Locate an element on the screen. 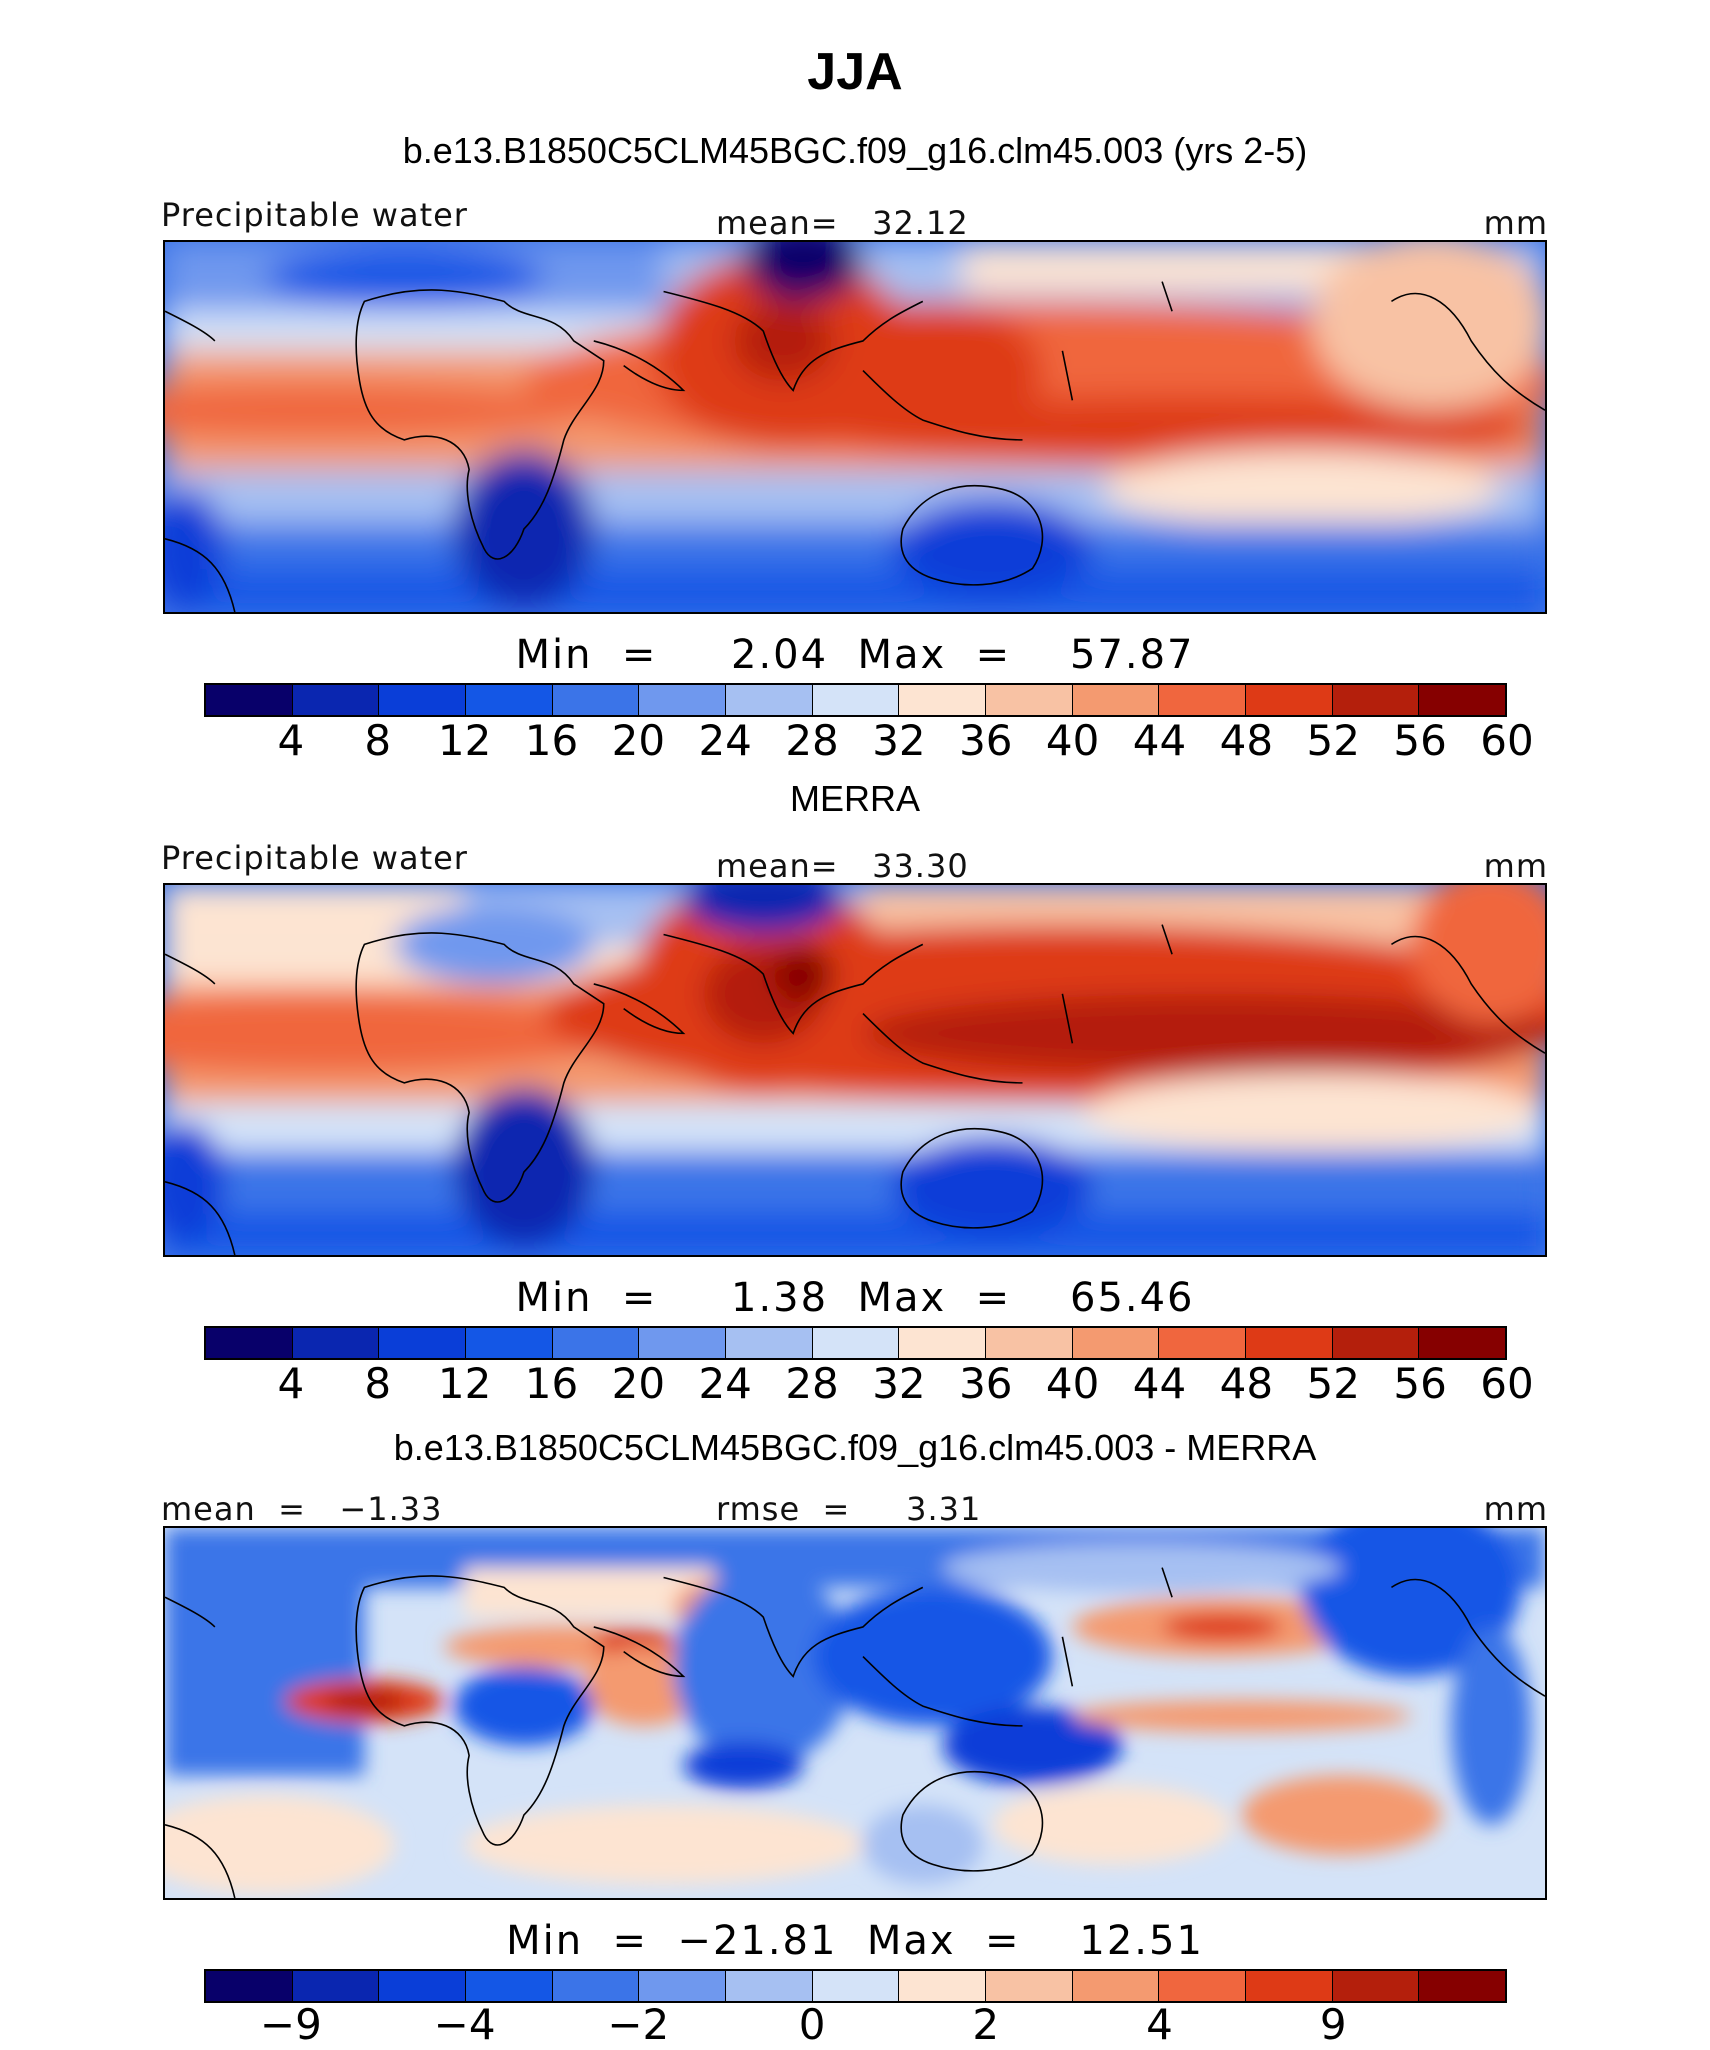 The image size is (1710, 2050). panel3-colorbar-ticks: −9 −4 −2 0 2 4 9 is located at coordinates (855, 2025).